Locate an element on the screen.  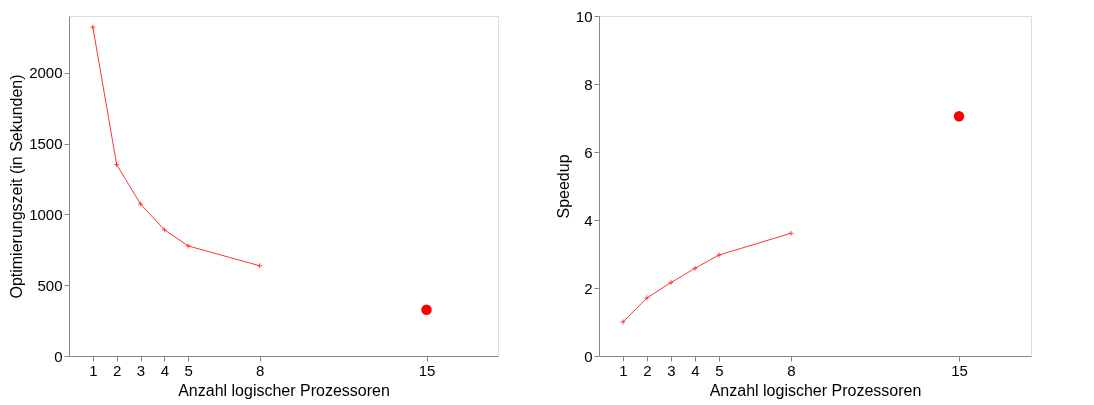
y-tick-label: 8 is located at coordinates (588, 84).